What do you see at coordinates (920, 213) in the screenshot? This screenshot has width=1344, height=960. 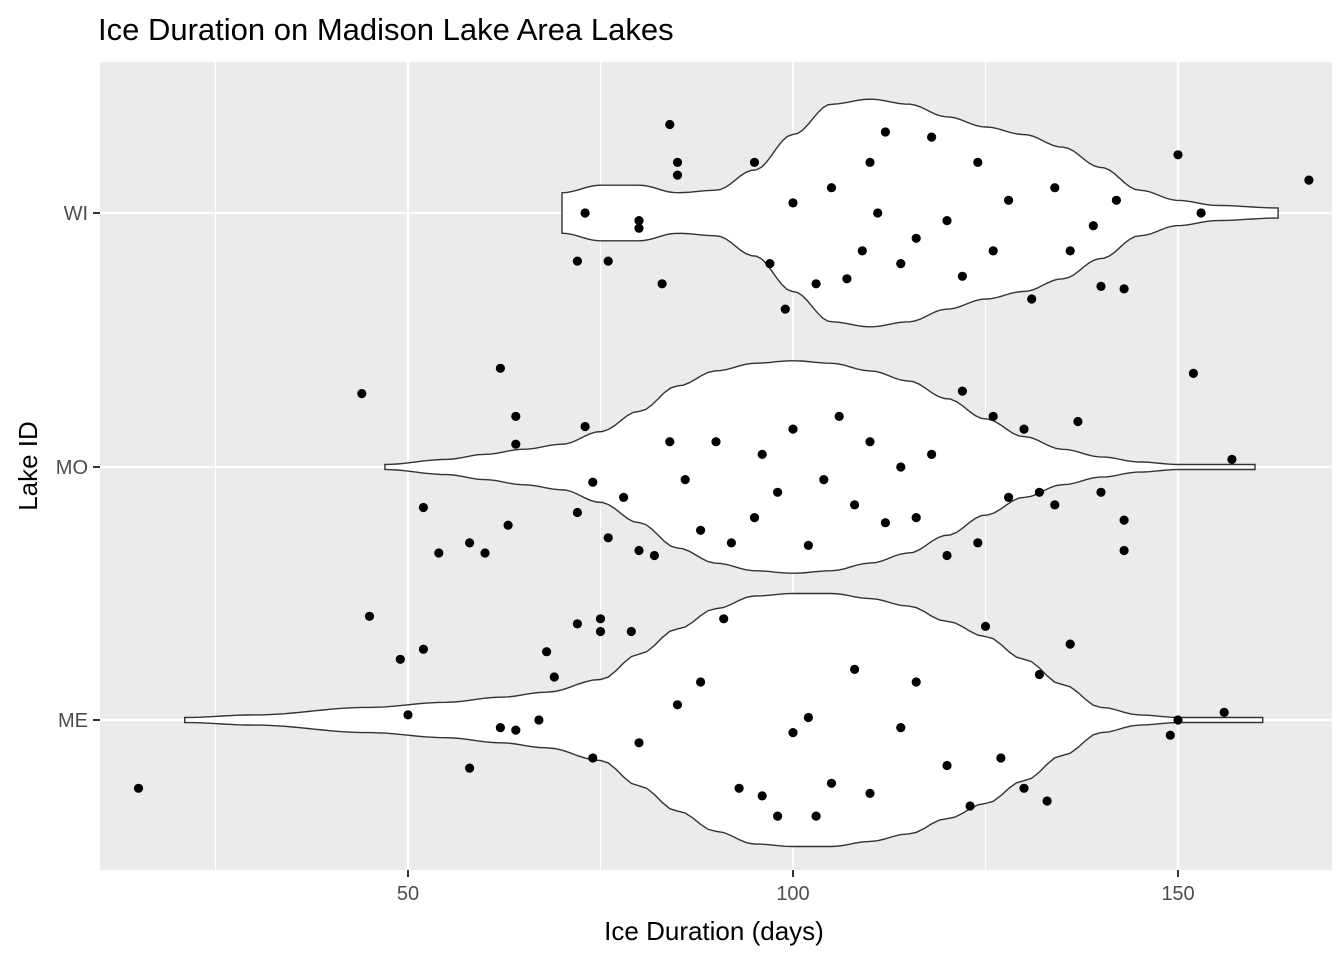 I see `violin-wi` at bounding box center [920, 213].